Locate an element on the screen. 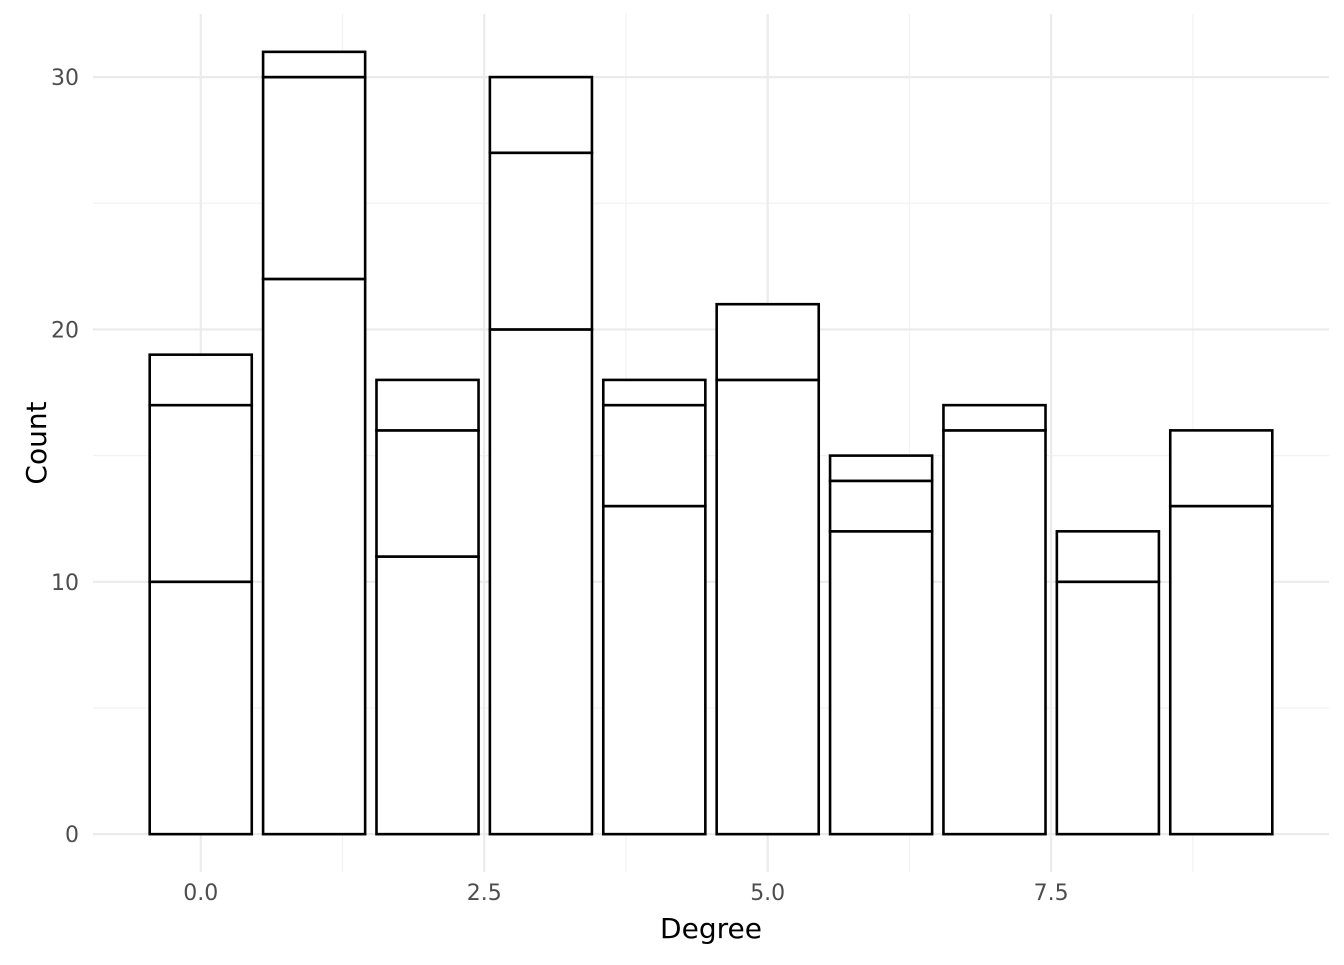 The width and height of the screenshot is (1344, 965). y-tick-label: 20 is located at coordinates (65, 330).